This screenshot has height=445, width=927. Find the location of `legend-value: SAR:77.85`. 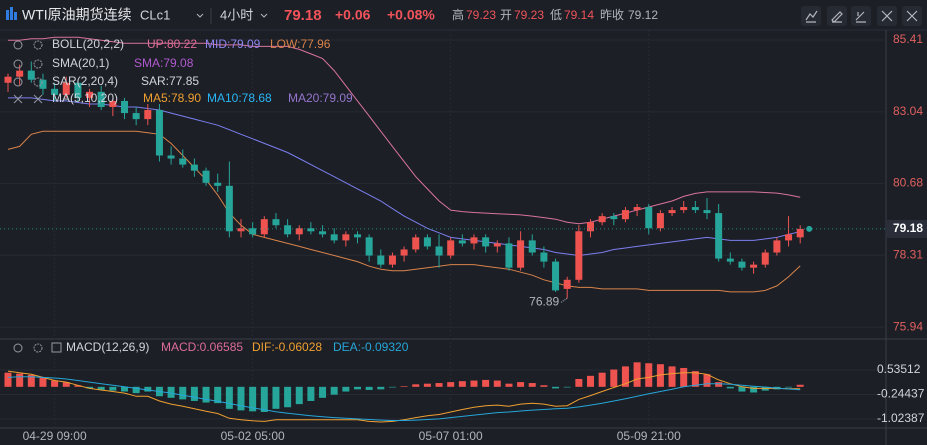

legend-value: SAR:77.85 is located at coordinates (170, 81).